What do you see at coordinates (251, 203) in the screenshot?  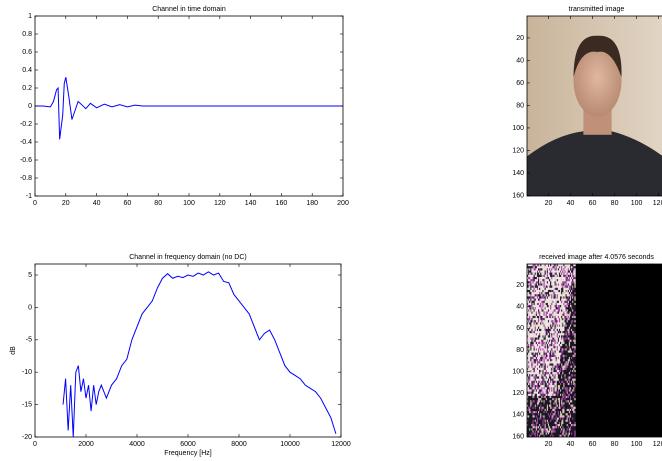 I see `x-tick-label: 140` at bounding box center [251, 203].